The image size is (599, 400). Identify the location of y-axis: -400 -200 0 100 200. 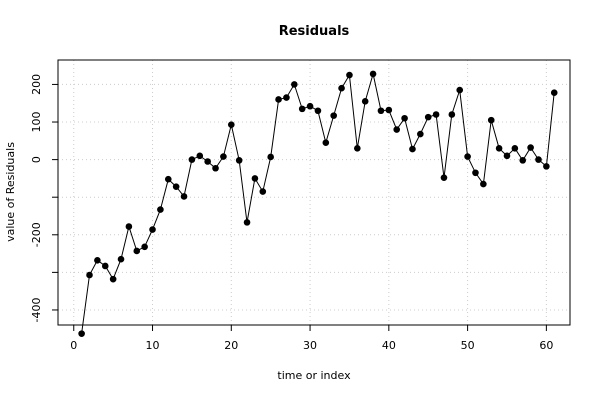
(44, 198).